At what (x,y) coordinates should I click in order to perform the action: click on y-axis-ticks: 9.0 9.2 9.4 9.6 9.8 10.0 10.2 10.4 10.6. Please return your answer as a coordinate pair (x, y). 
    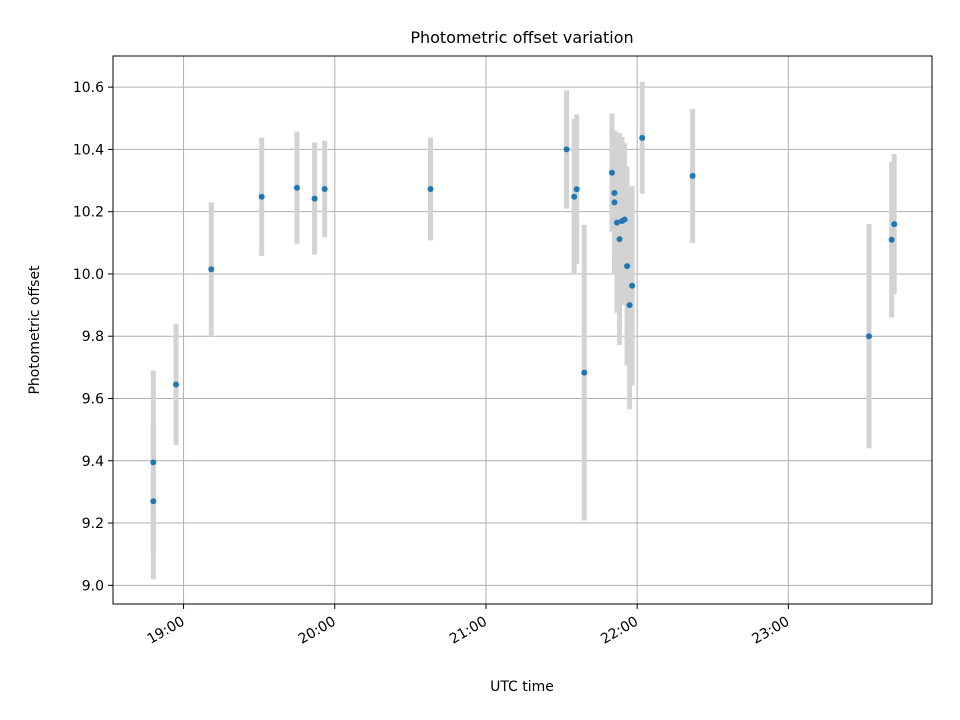
    Looking at the image, I should click on (93, 337).